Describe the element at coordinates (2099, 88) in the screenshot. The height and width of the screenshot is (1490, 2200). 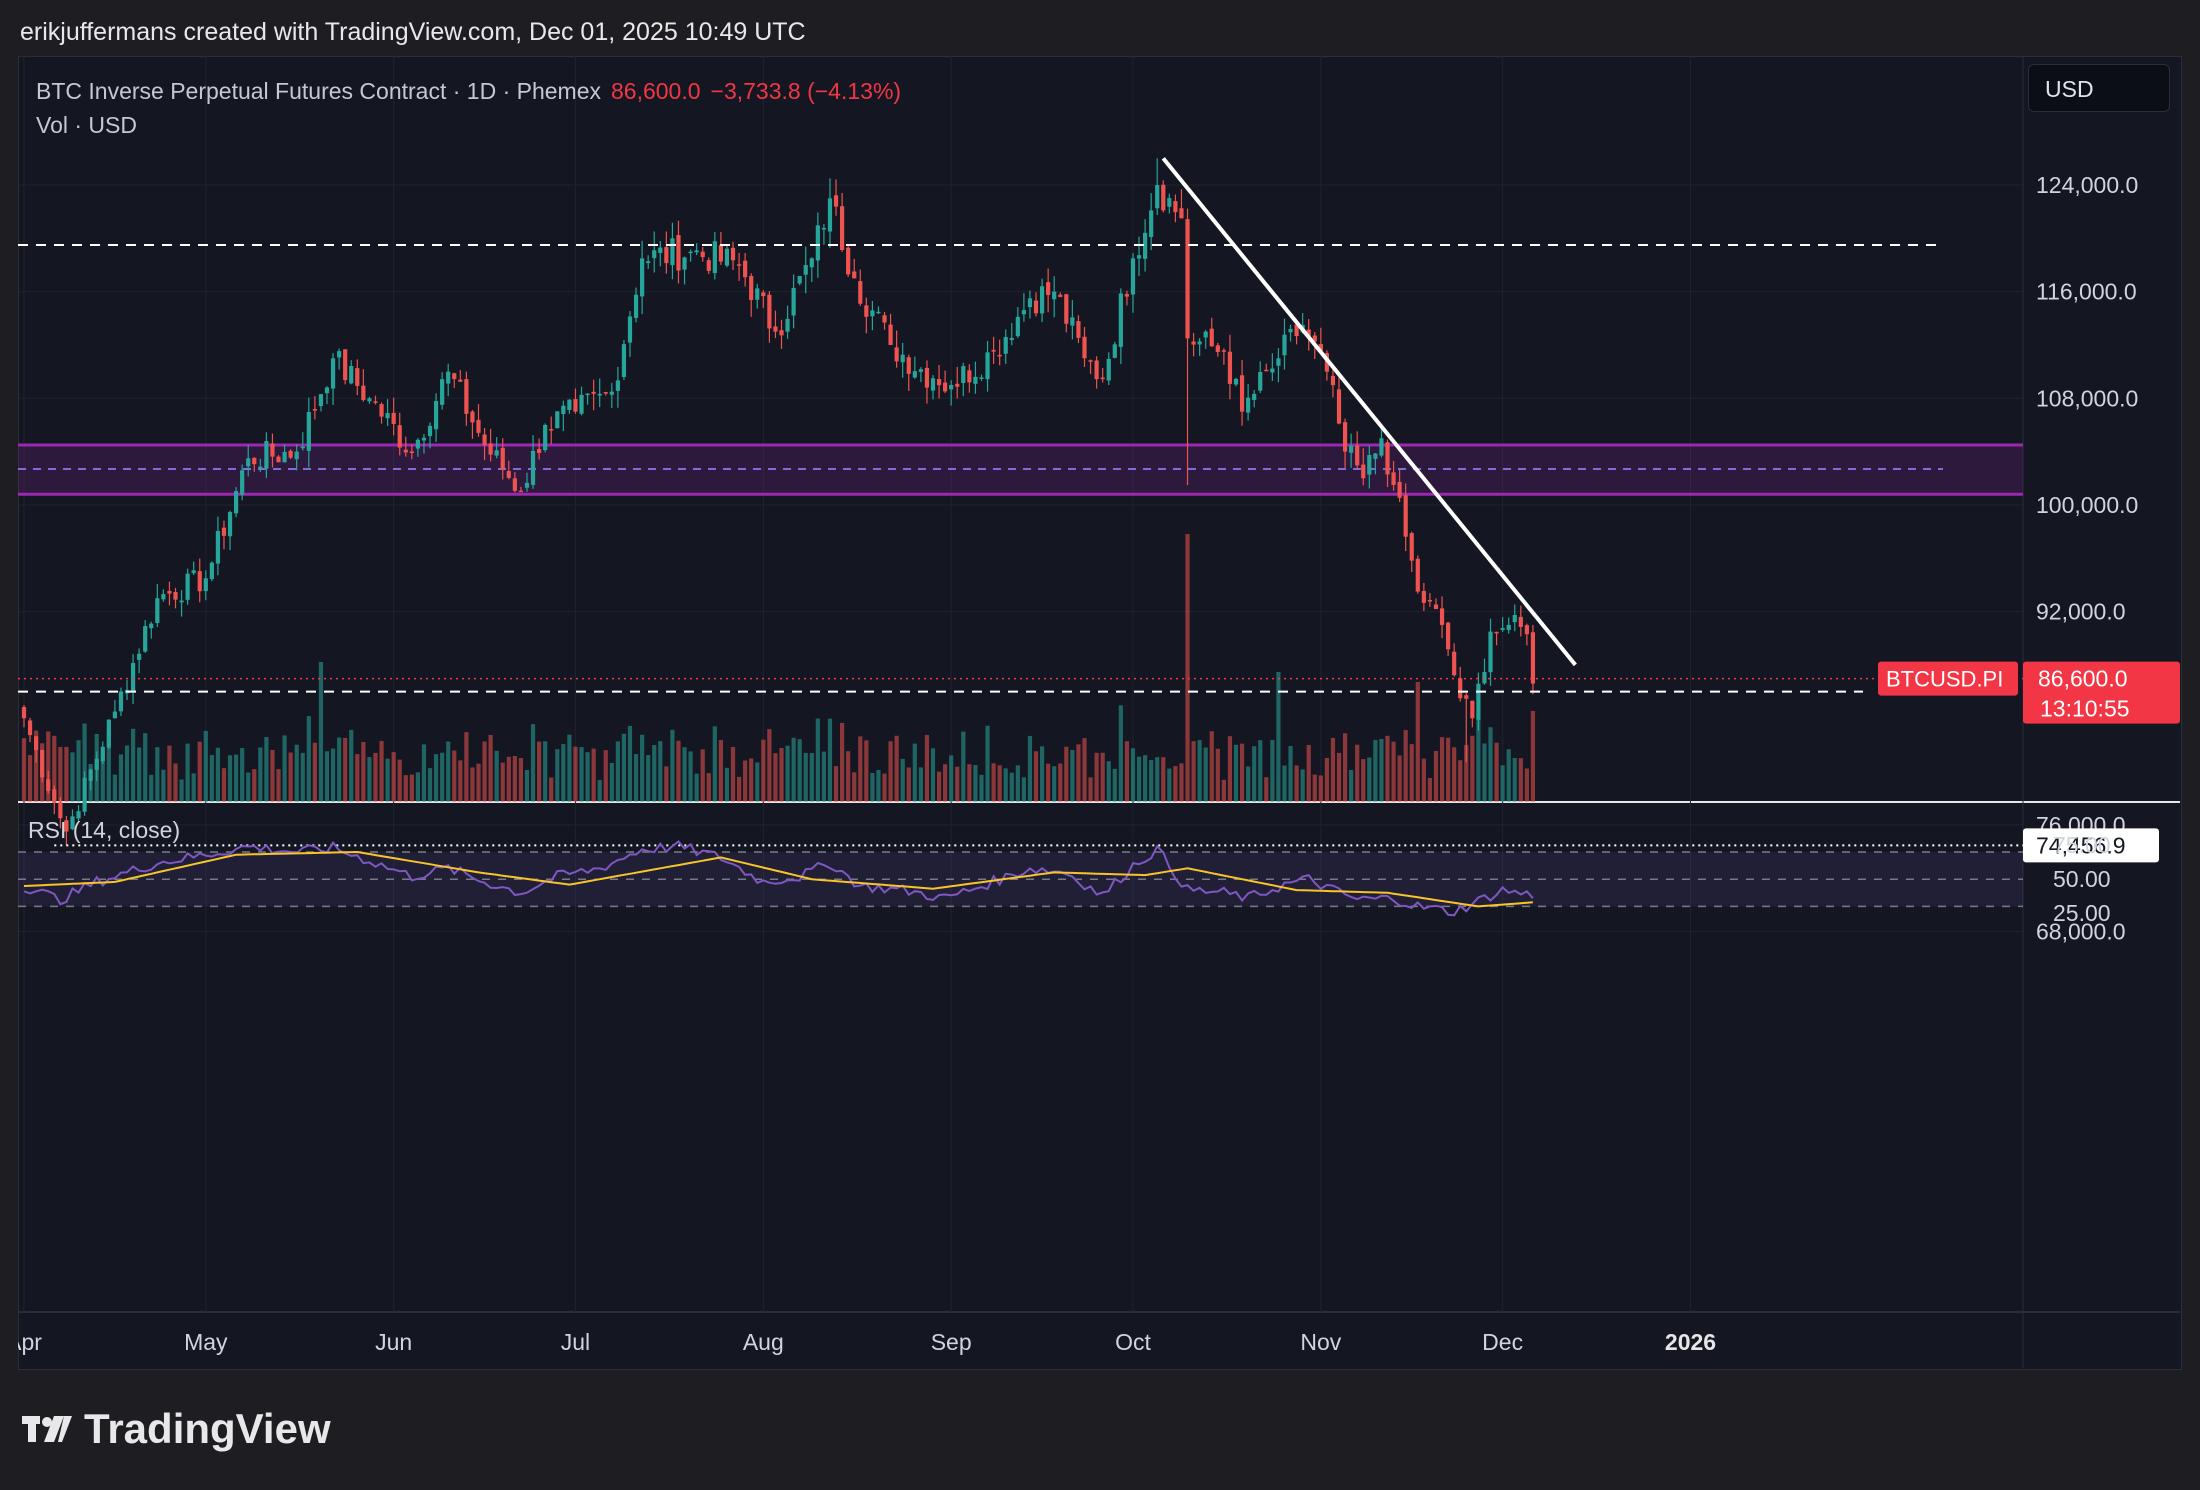
I see `currency-button: USD` at that location.